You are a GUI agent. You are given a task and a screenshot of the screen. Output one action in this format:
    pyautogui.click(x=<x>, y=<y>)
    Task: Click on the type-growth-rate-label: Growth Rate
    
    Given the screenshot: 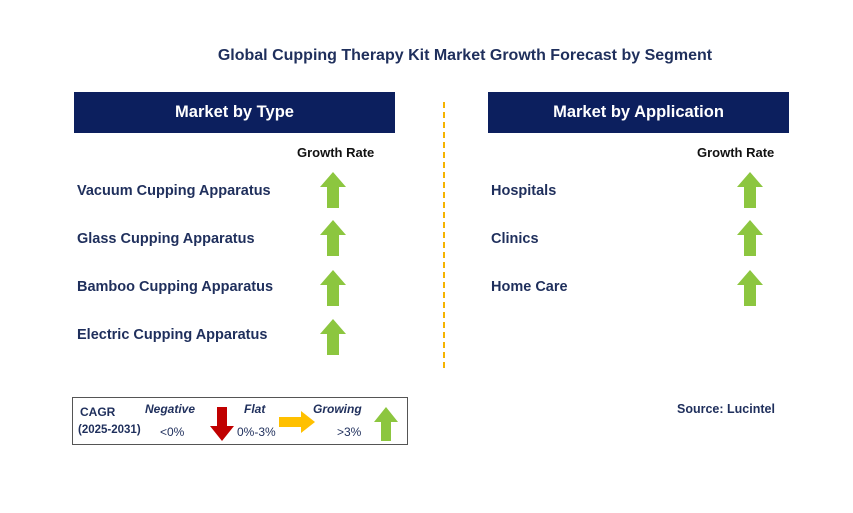 What is the action you would take?
    pyautogui.click(x=336, y=152)
    